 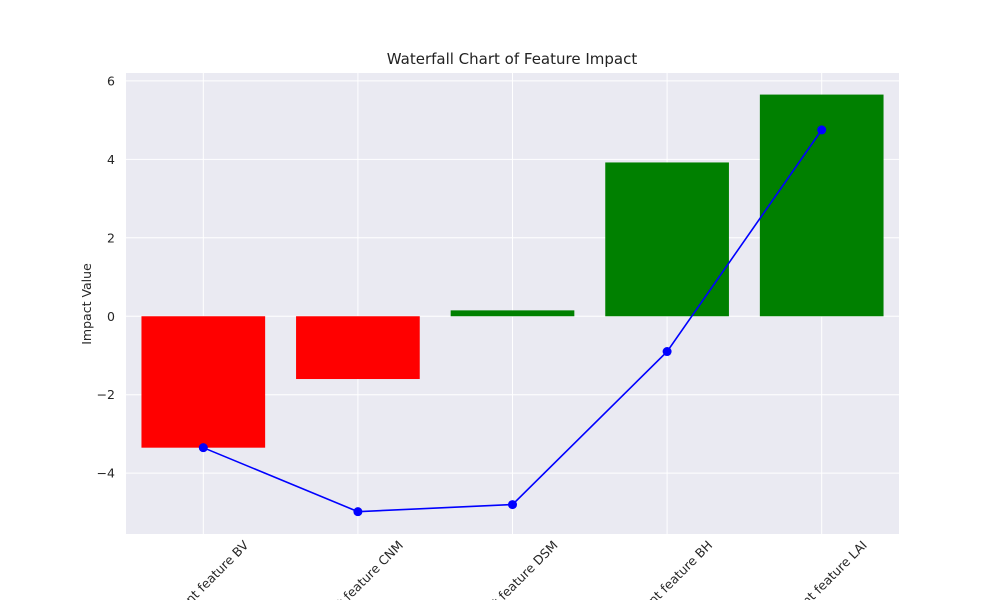 I want to click on x-tick-label: Most important feature DSM, so click(x=493, y=569).